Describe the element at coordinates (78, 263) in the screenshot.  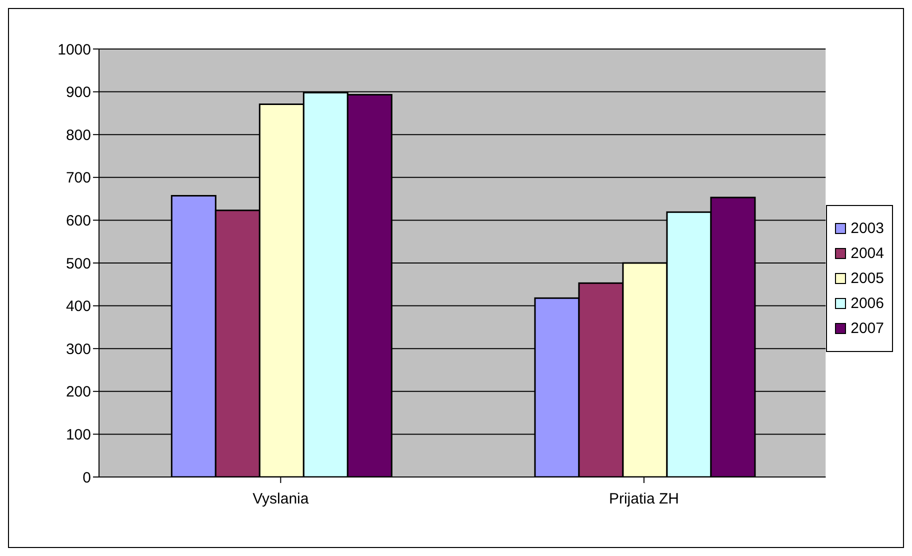
I see `y-tick-label: 500` at that location.